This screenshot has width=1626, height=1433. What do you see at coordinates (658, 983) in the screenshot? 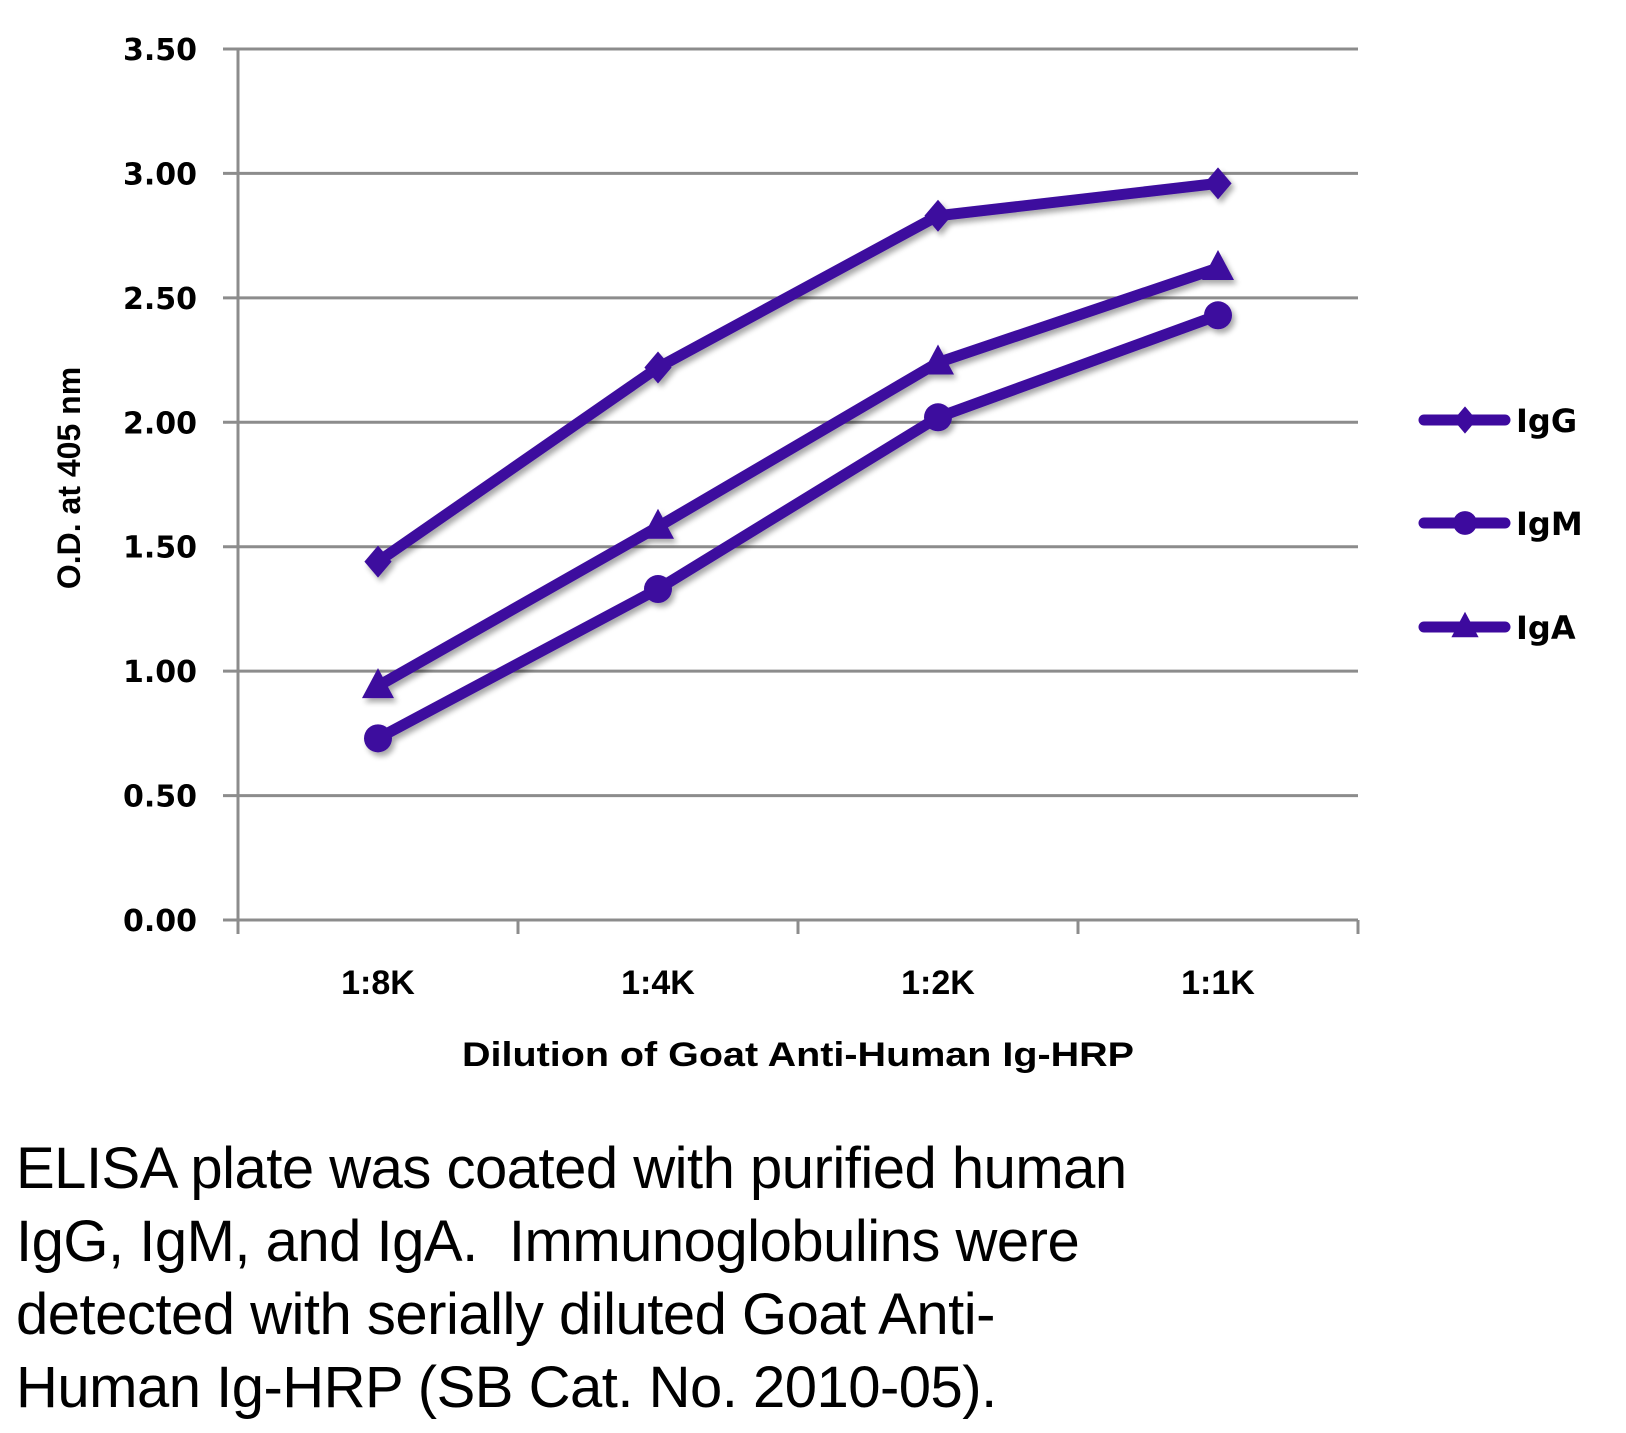
I see `x-tick-label: 1:4K` at bounding box center [658, 983].